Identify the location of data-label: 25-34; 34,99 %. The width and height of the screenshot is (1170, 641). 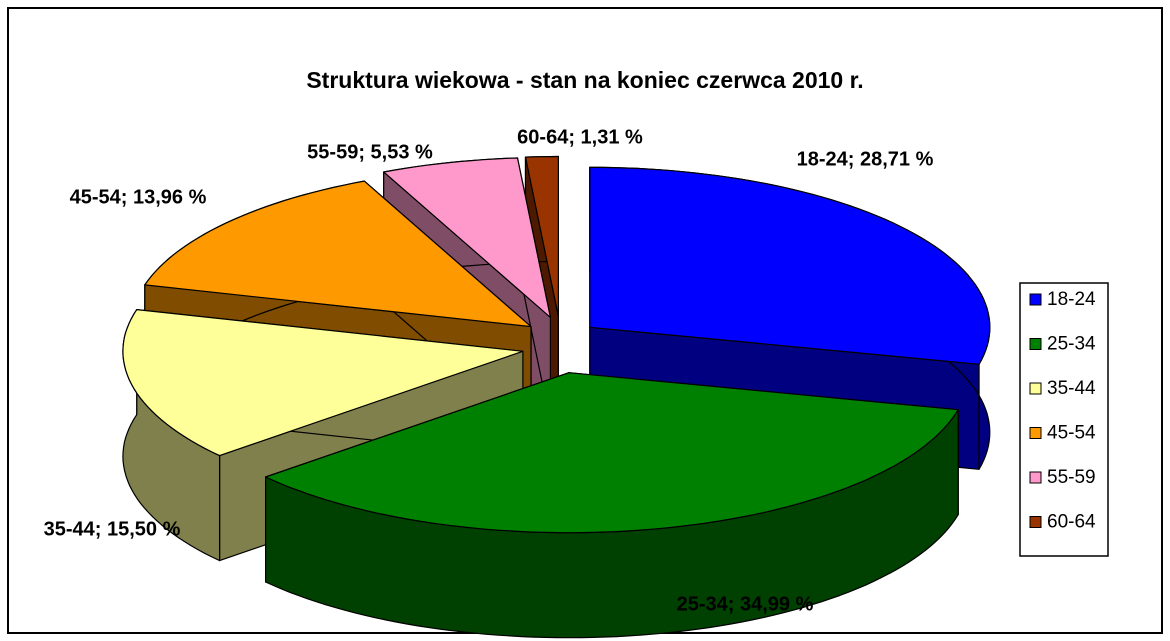
(745, 604).